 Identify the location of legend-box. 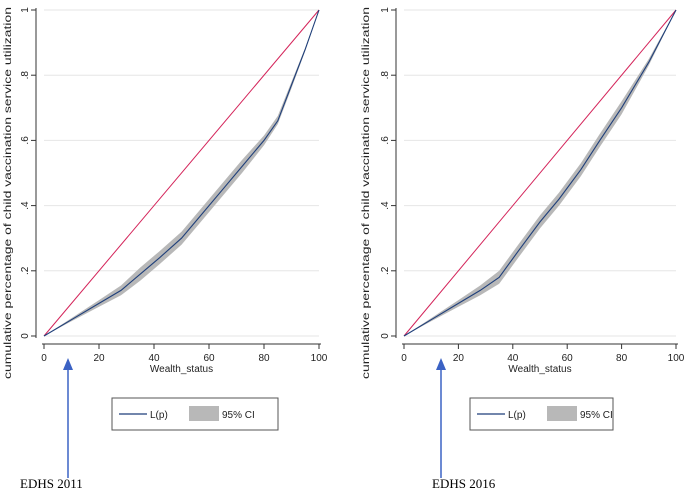
(541, 414).